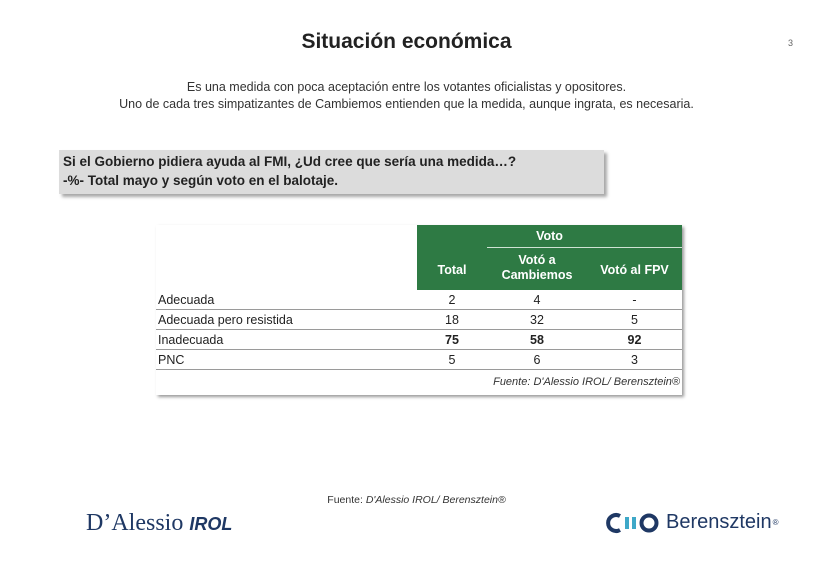  Describe the element at coordinates (537, 340) in the screenshot. I see `cell-cambiemos: 58` at that location.